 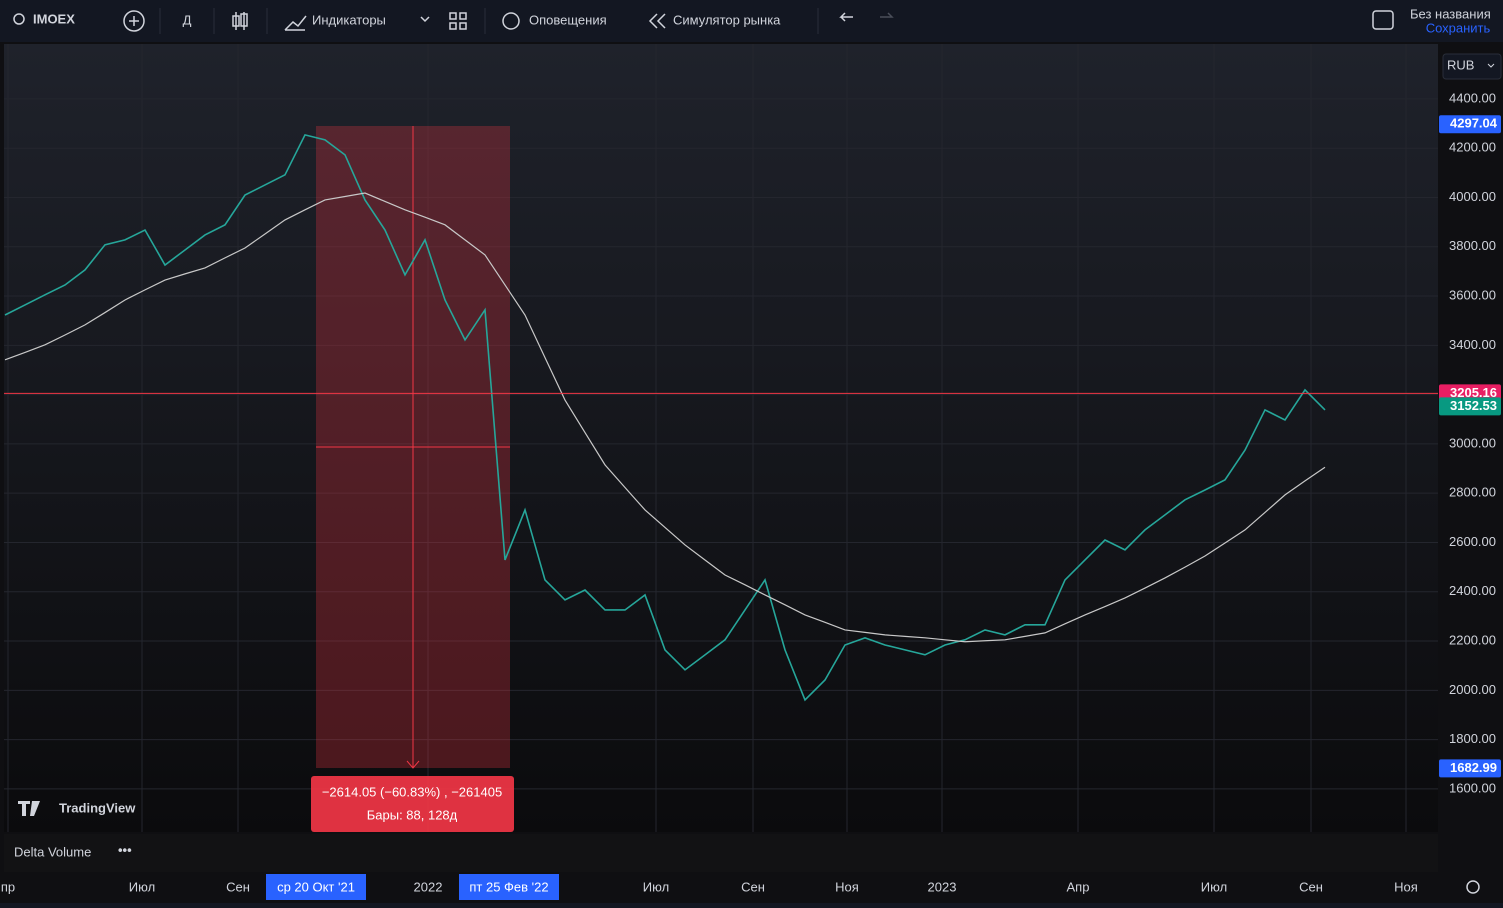 I want to click on x-tick-label: 2023, so click(x=942, y=886).